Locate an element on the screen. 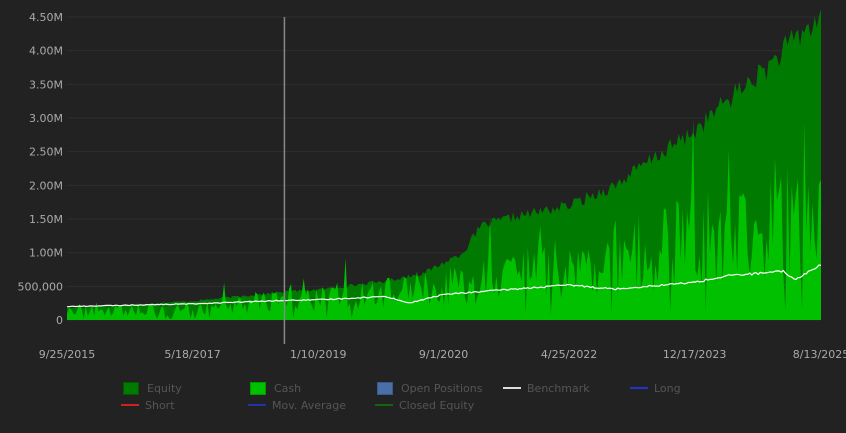  x-tick-label-3: 9/1/2020 is located at coordinates (443, 354).